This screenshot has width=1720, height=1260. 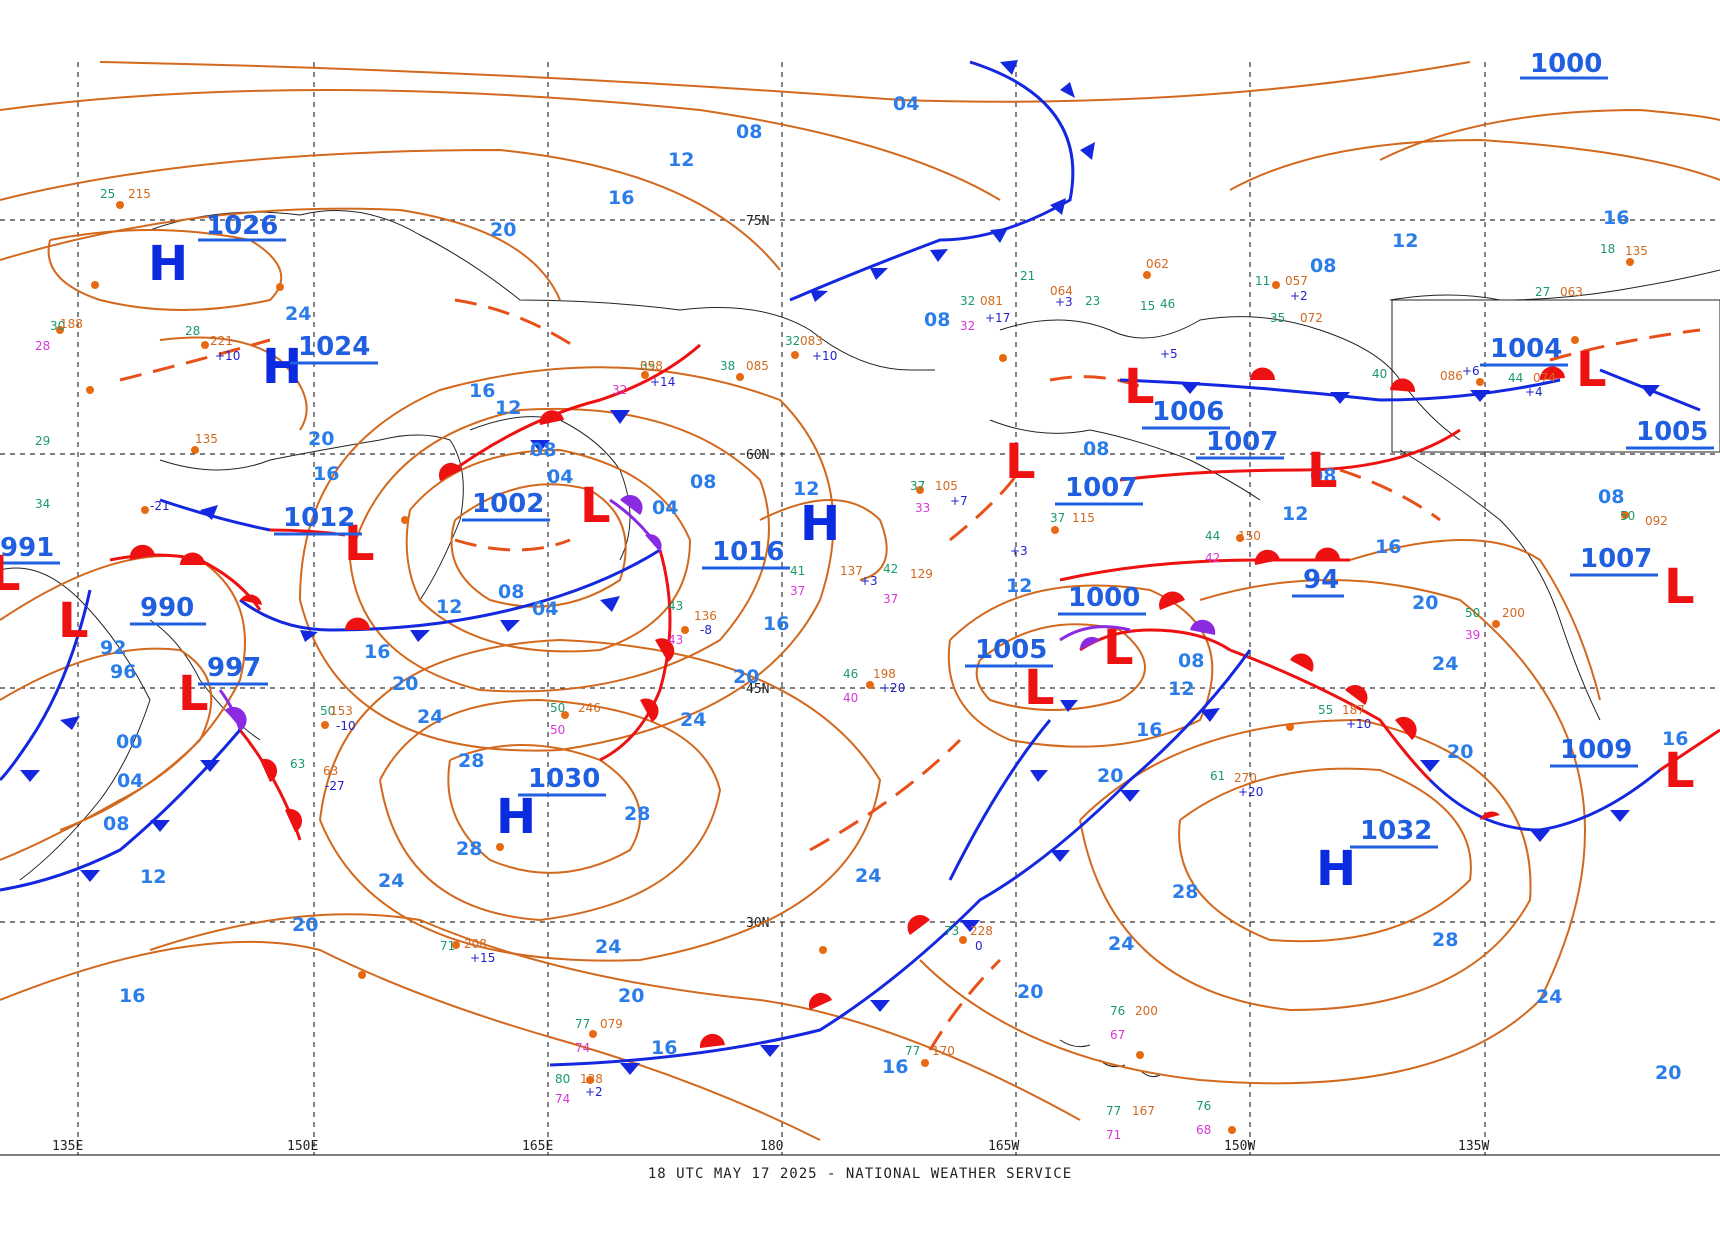 I want to click on svg-text: 37, so click(x=890, y=599).